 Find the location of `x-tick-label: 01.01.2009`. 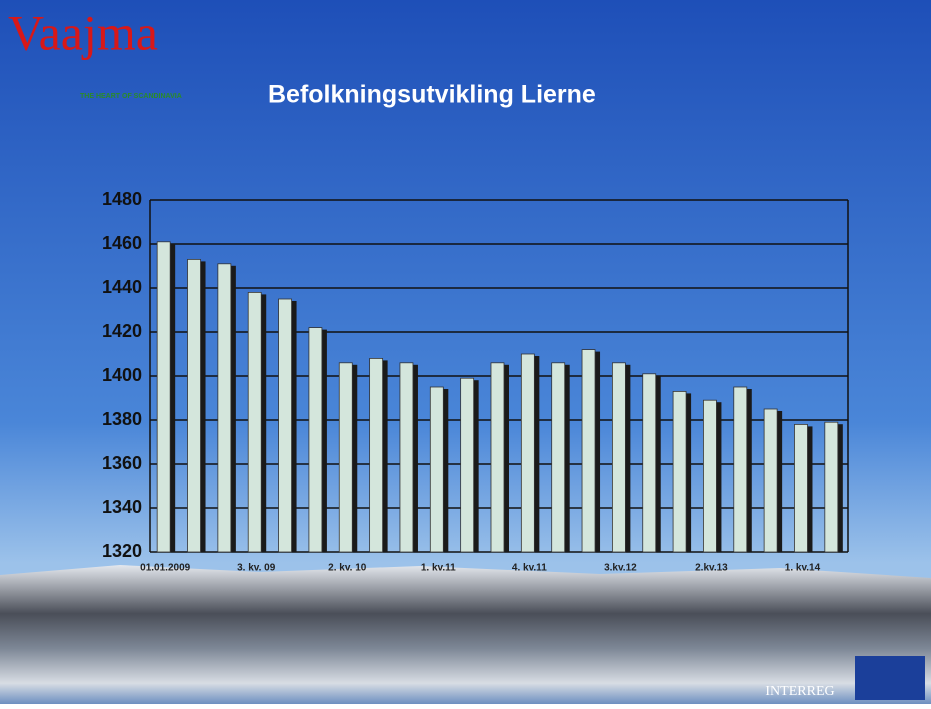

x-tick-label: 01.01.2009 is located at coordinates (165, 568).